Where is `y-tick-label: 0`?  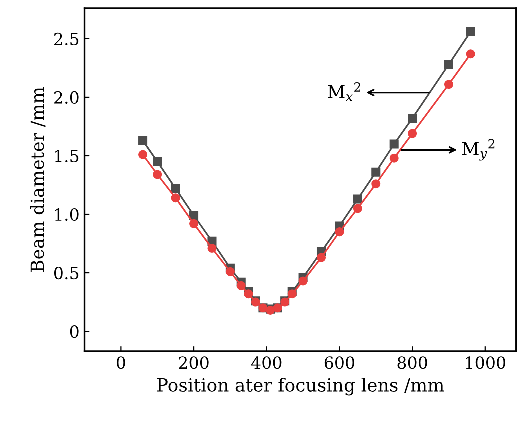
y-tick-label: 0 is located at coordinates (74, 332).